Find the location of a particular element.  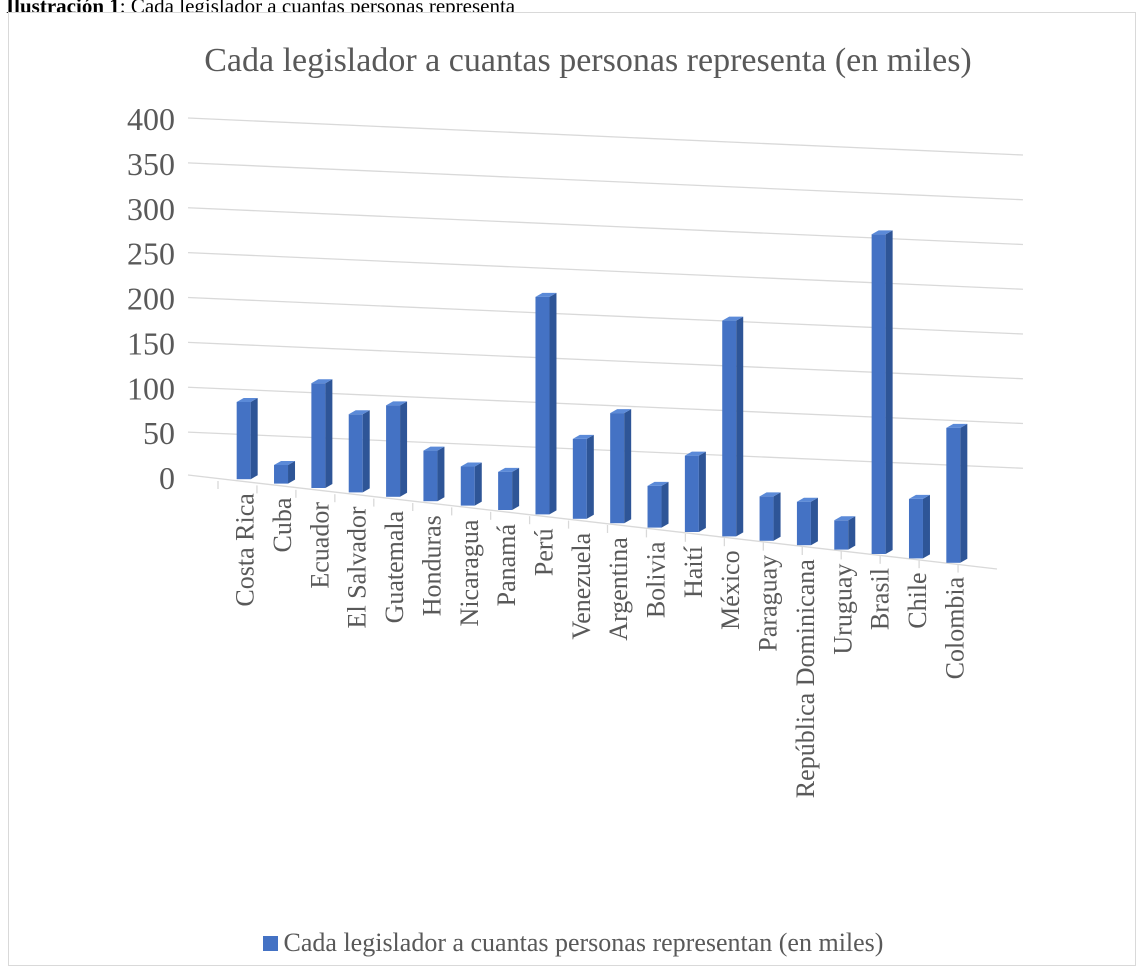

bar-paraguay is located at coordinates (770, 516).